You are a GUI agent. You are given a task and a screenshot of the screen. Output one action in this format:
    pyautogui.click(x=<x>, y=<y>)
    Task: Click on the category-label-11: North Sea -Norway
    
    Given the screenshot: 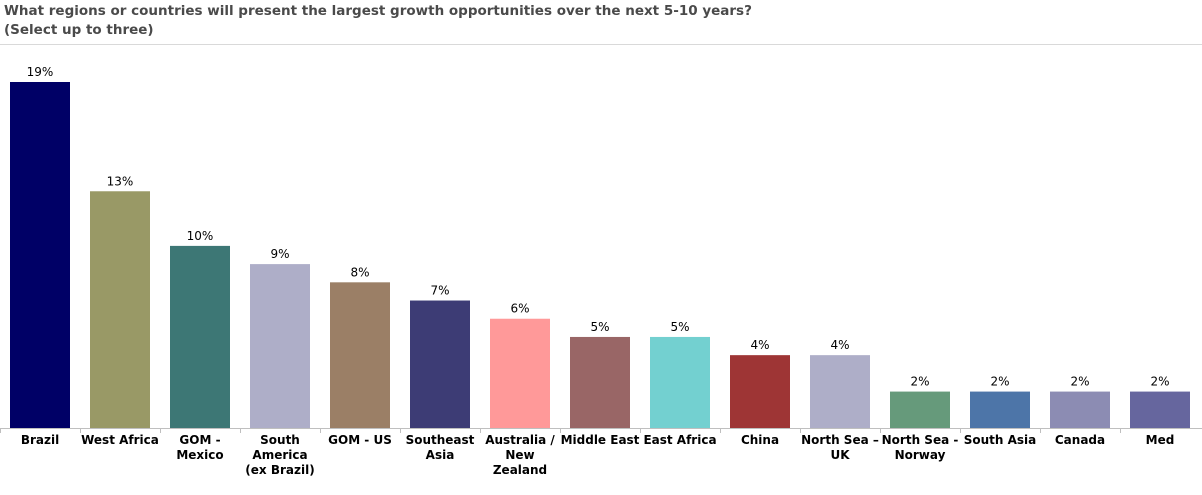 What is the action you would take?
    pyautogui.click(x=920, y=447)
    